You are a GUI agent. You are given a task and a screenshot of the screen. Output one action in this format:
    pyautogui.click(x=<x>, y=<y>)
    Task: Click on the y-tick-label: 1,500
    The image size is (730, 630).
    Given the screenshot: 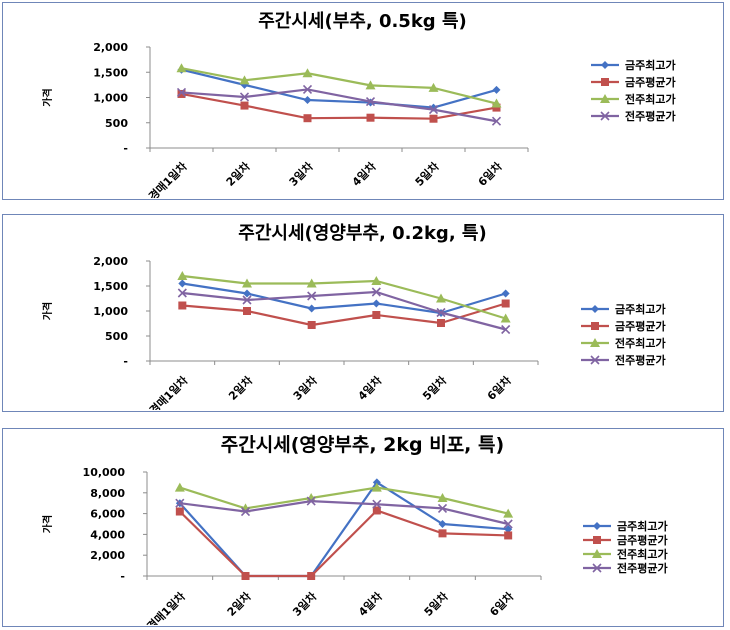 What is the action you would take?
    pyautogui.click(x=110, y=286)
    